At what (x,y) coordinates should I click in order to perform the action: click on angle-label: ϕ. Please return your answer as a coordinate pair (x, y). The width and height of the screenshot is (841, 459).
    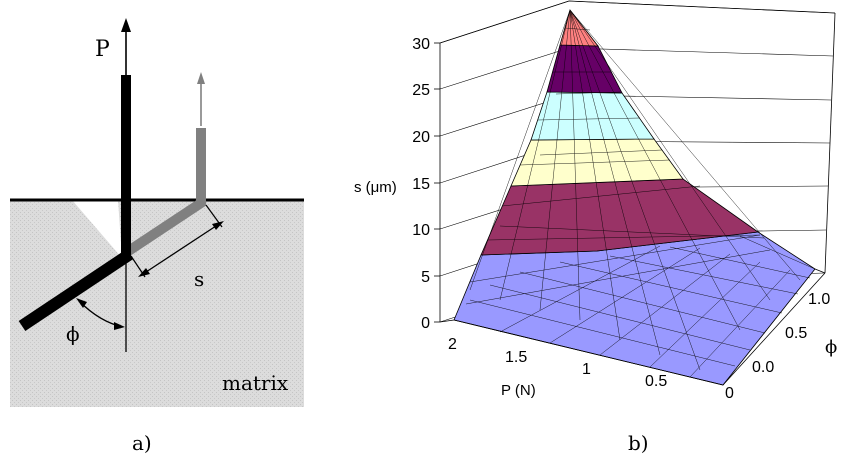
    Looking at the image, I should click on (73, 334).